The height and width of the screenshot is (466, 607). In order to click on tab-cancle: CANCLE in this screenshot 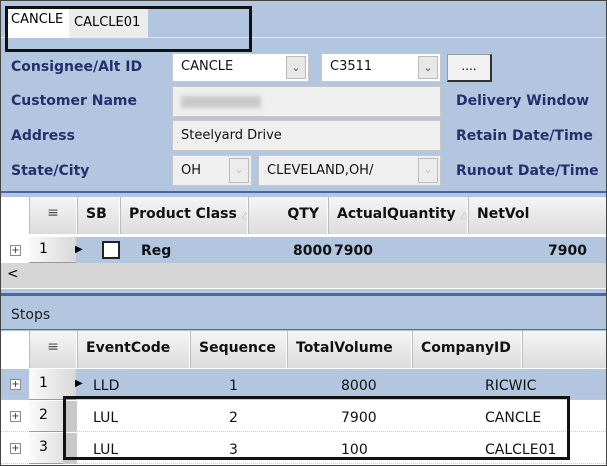, I will do `click(37, 22)`.